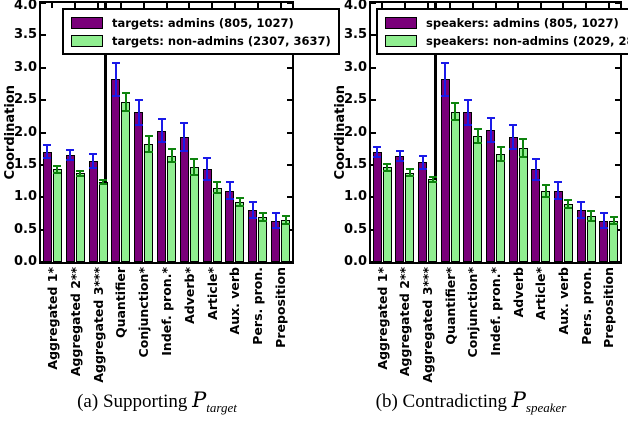  What do you see at coordinates (355, 35) in the screenshot?
I see `y-tick-label: 3.5` at bounding box center [355, 35].